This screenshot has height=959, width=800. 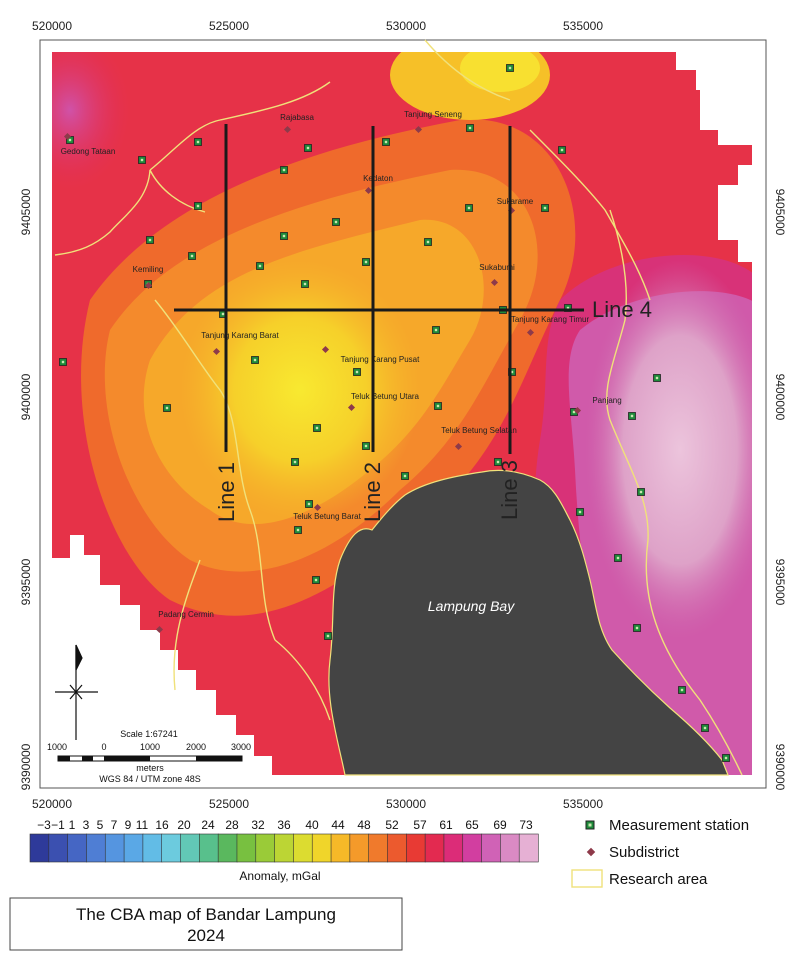 What do you see at coordinates (100, 825) in the screenshot?
I see `colorbar-tick-label: 5` at bounding box center [100, 825].